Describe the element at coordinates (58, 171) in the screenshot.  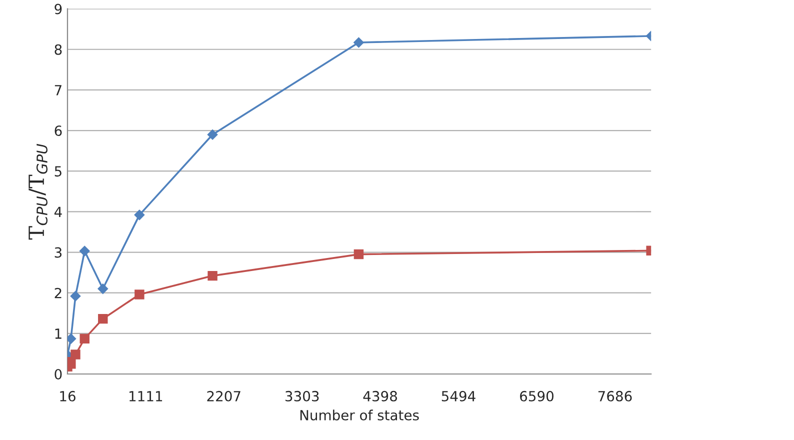
I see `y-tick-label: 5` at that location.